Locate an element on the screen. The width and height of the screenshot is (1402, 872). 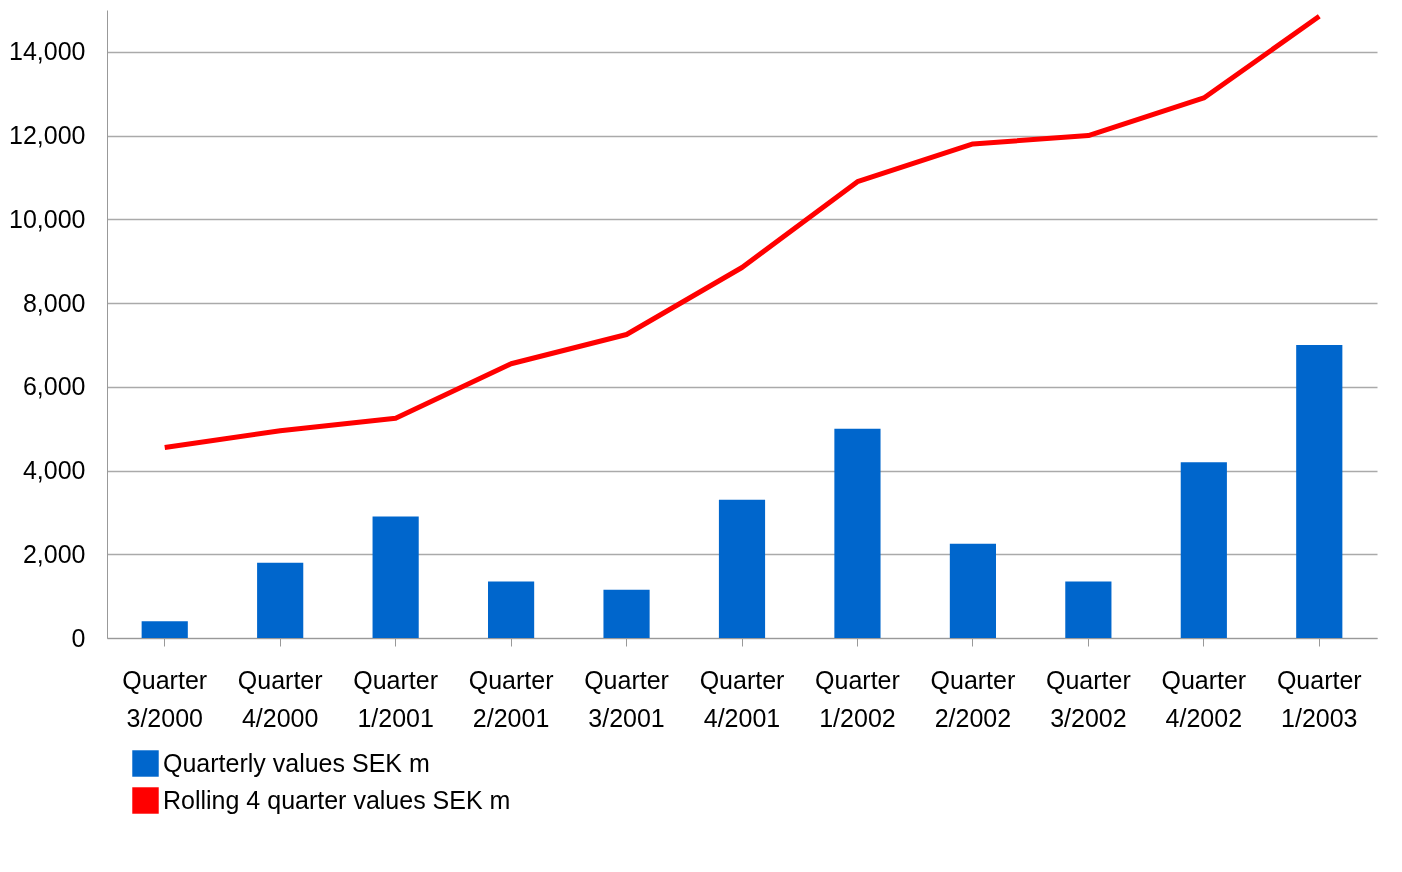
x-tick-label: Quarter 1/2001 is located at coordinates (396, 698).